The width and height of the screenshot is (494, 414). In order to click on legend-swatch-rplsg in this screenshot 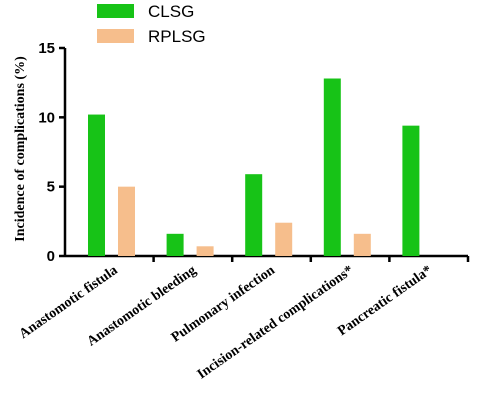, I will do `click(115, 36)`.